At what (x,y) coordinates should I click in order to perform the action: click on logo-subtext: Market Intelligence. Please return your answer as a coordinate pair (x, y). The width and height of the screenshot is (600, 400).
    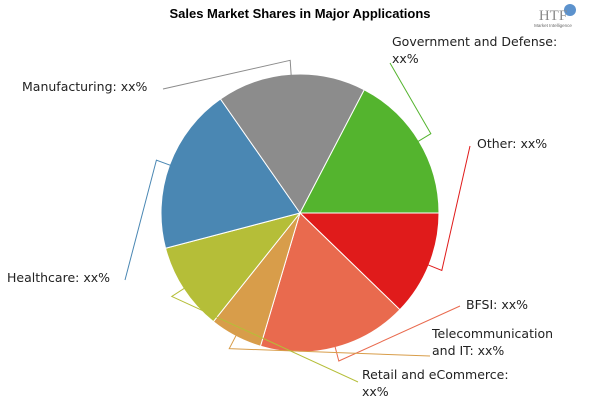
    Looking at the image, I should click on (553, 25).